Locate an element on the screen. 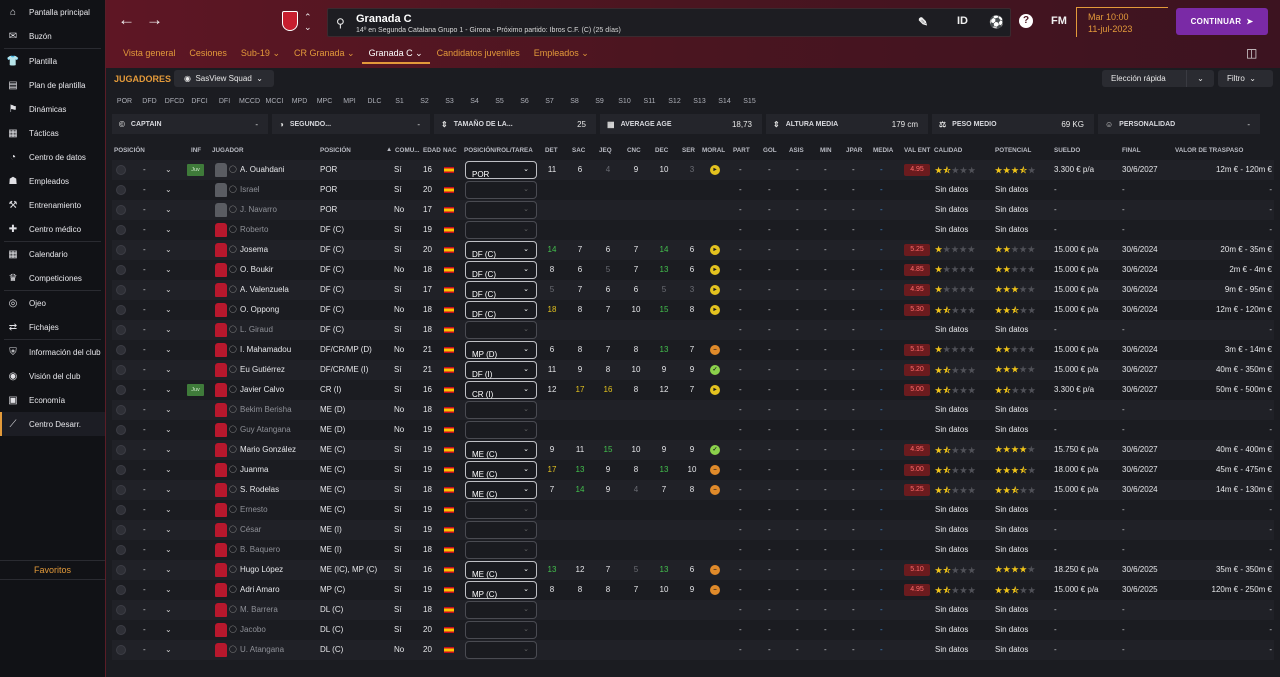 The width and height of the screenshot is (1280, 677). position-filter-11: S1 is located at coordinates (399, 101).